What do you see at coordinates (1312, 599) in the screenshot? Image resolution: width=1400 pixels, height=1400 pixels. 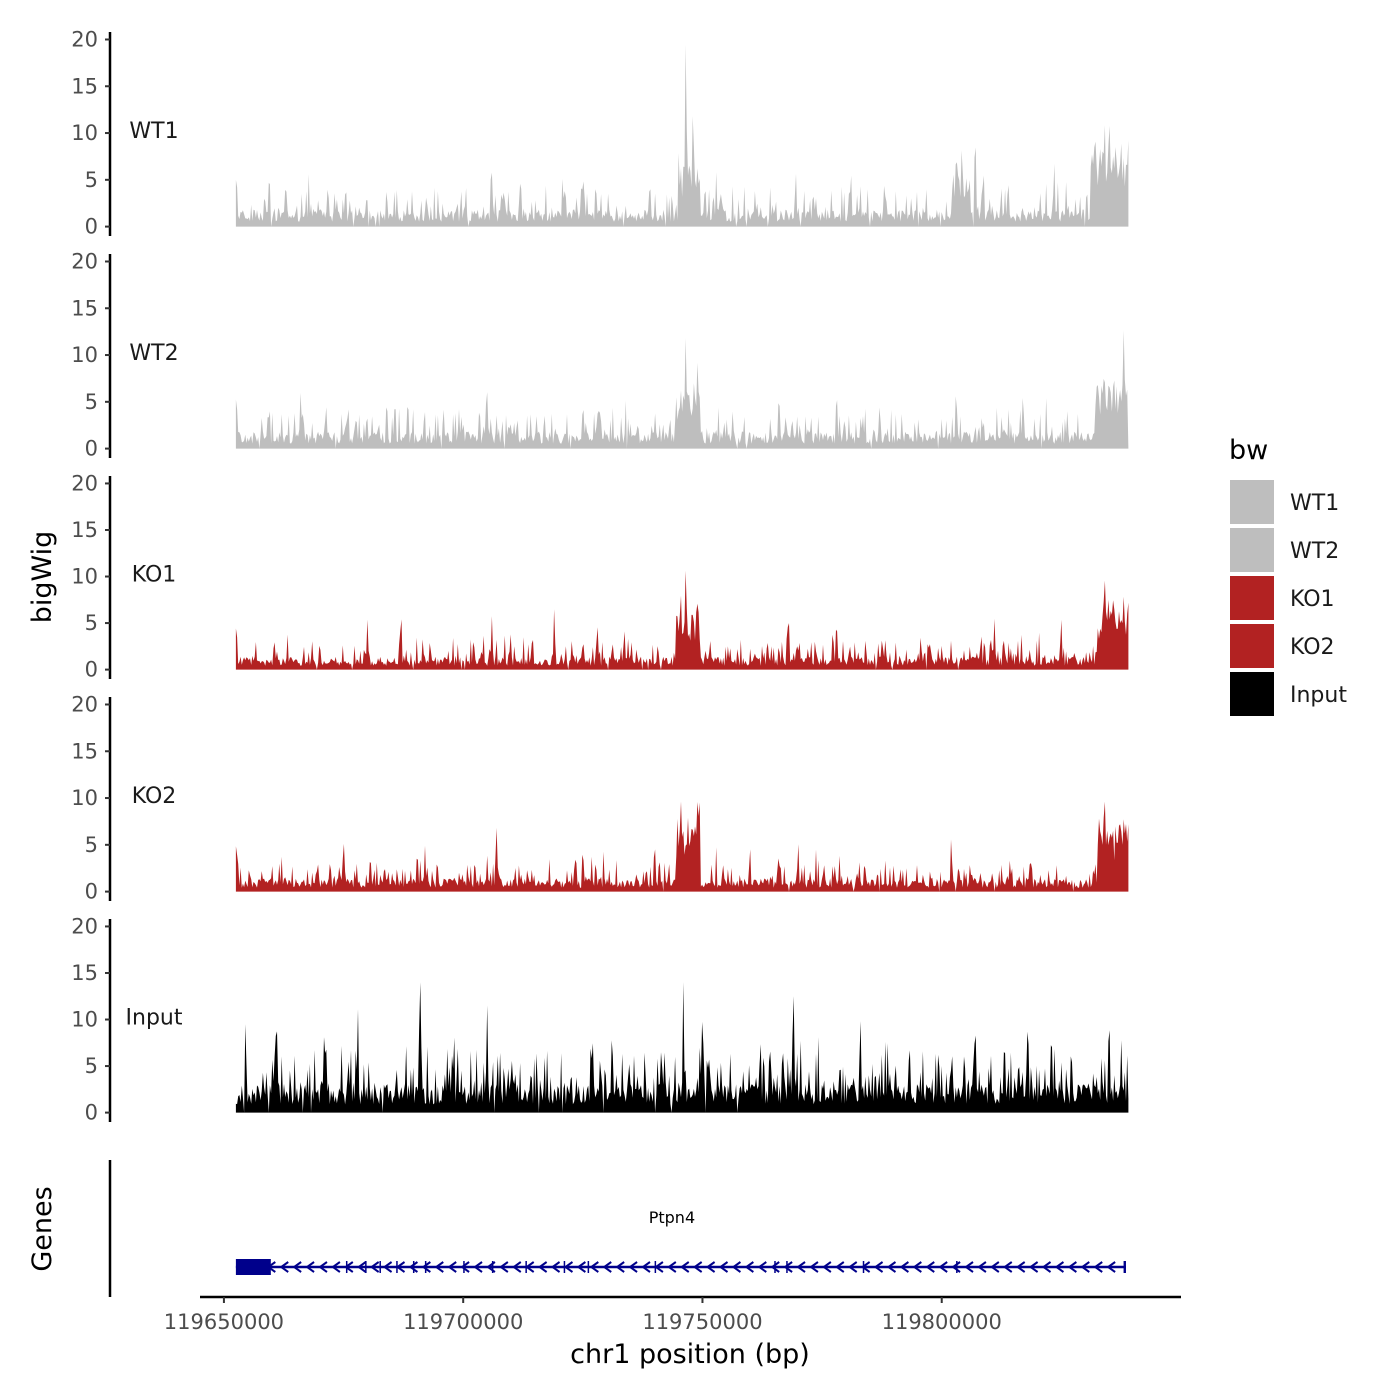 I see `legend-label: KO1` at bounding box center [1312, 599].